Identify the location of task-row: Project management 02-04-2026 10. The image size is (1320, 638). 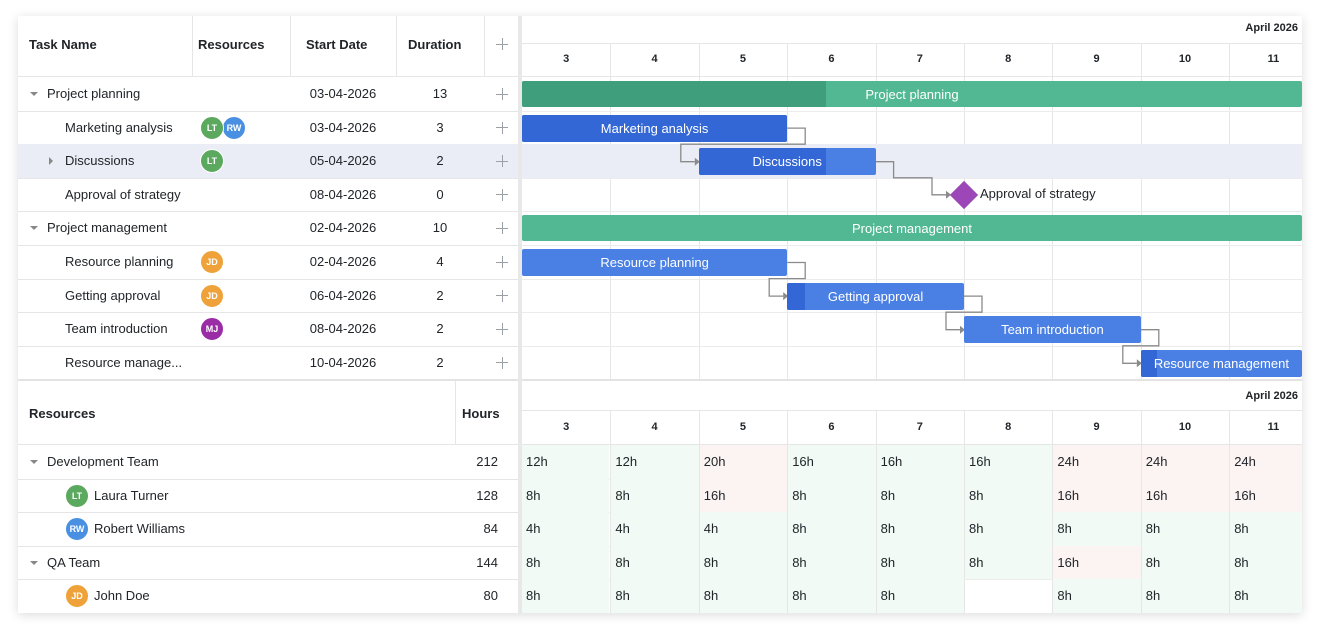
(268, 228).